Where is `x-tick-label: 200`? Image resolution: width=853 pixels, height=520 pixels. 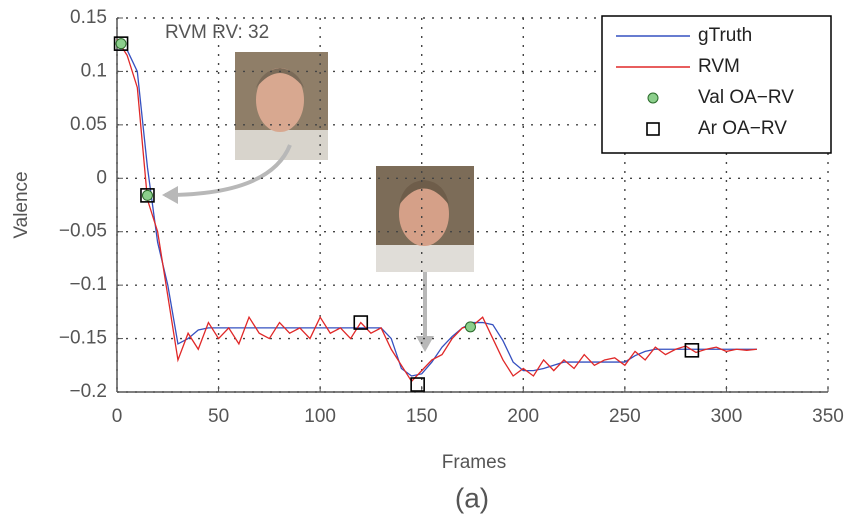 x-tick-label: 200 is located at coordinates (523, 416).